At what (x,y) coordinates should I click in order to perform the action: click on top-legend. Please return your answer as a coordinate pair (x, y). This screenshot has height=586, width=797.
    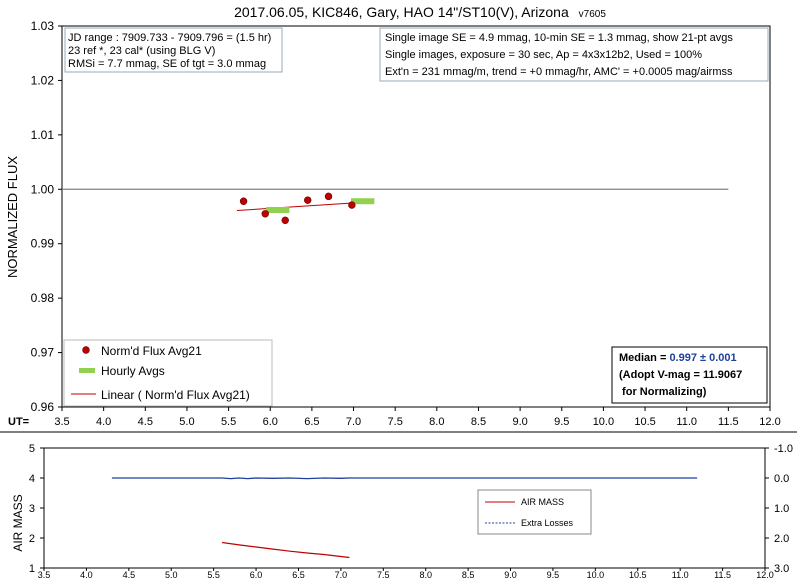
    Looking at the image, I should click on (168, 373).